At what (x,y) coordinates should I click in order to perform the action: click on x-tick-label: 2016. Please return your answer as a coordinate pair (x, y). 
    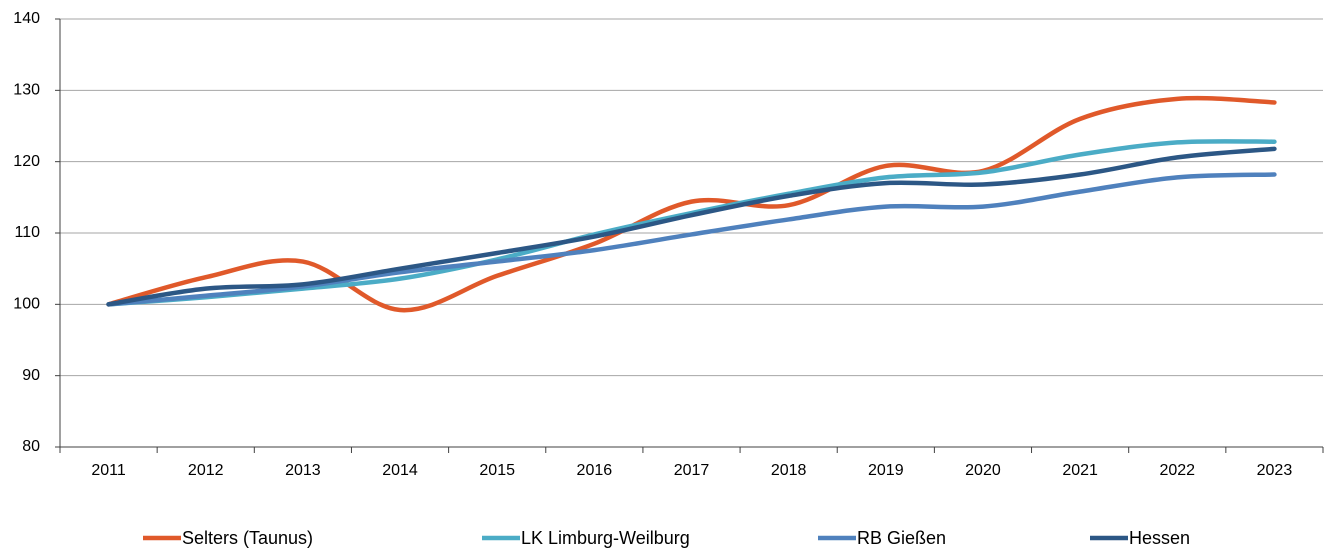
    Looking at the image, I should click on (595, 470).